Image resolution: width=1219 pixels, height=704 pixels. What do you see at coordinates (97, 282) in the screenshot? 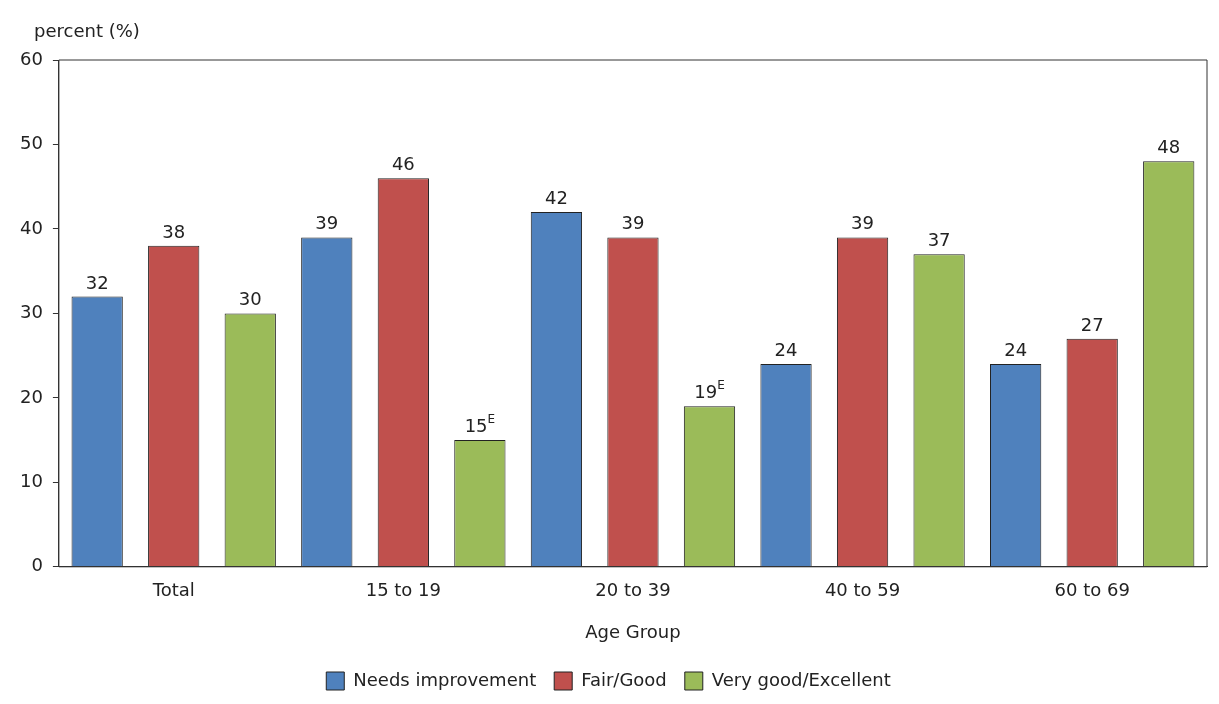
I see `data-label: 32` at bounding box center [97, 282].